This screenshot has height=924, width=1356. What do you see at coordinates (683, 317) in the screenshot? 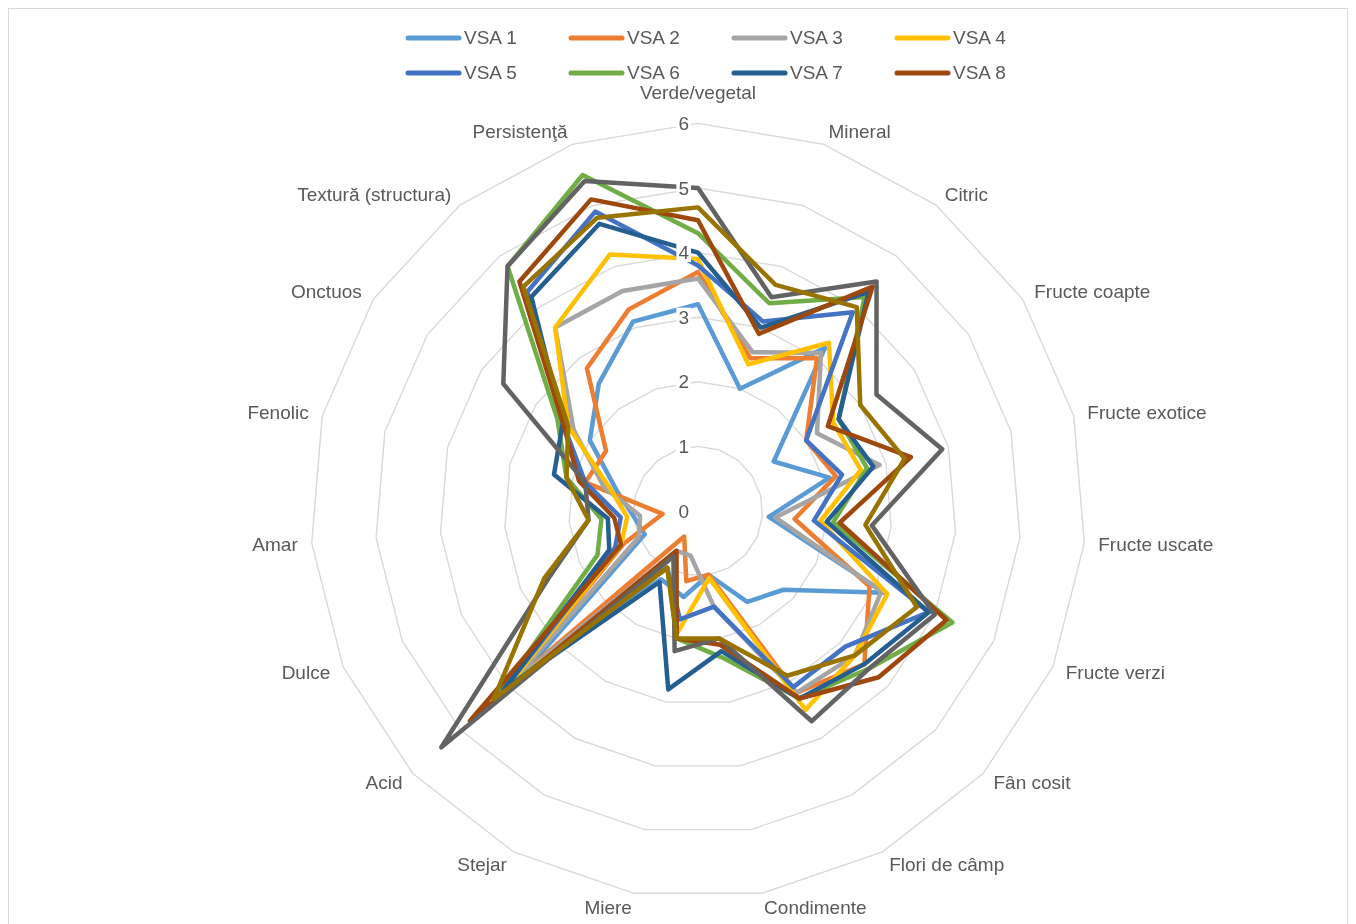
I see `y-tick-label: 3` at bounding box center [683, 317].